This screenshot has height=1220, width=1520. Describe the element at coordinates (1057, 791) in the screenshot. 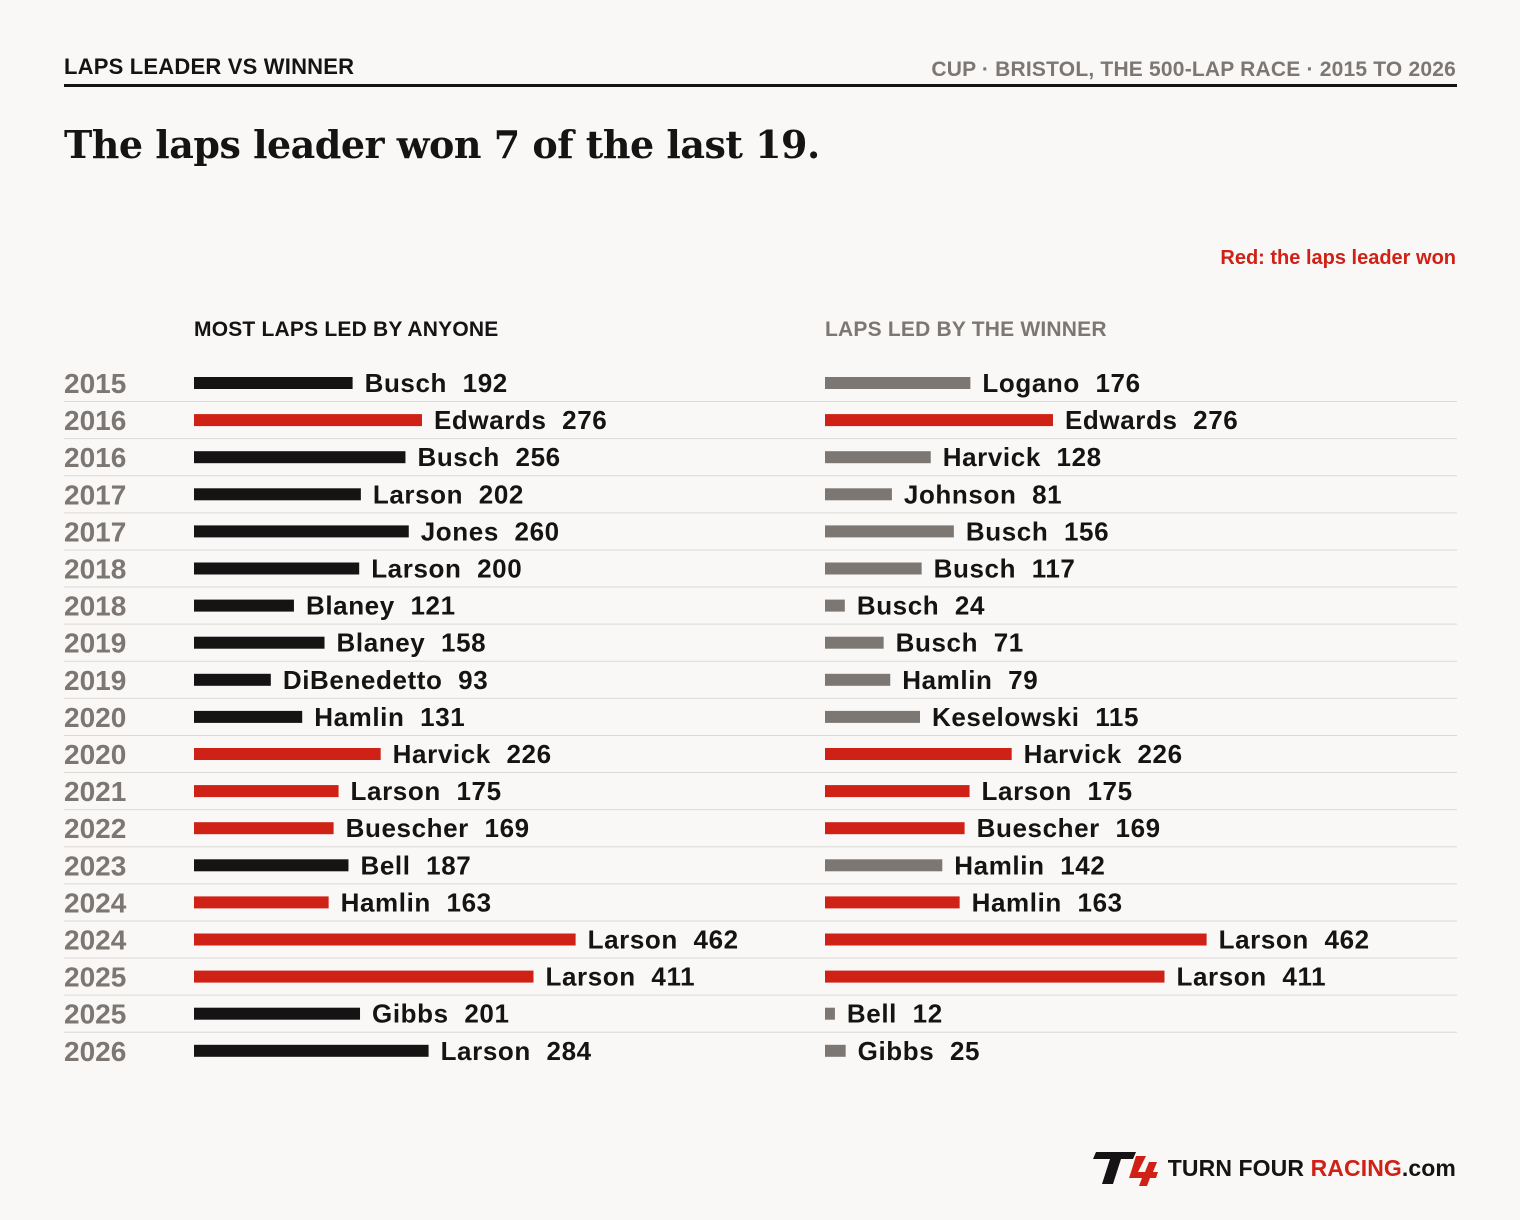

I see `winner-label: Larson 175` at that location.